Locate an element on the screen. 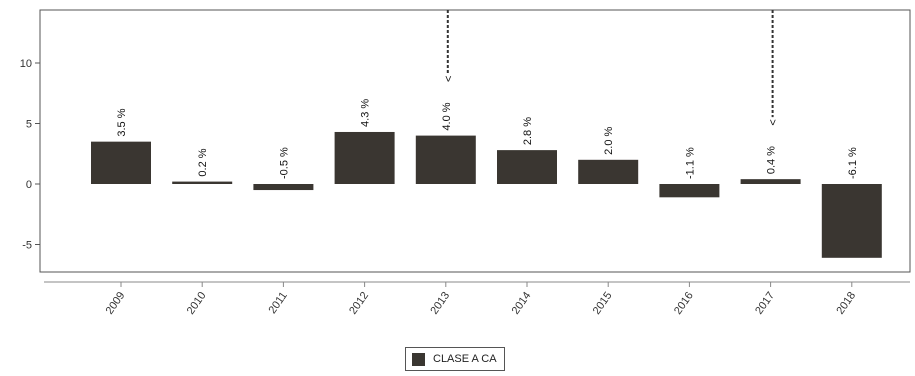 The image size is (915, 376). x-tick-label: 2013 is located at coordinates (440, 303).